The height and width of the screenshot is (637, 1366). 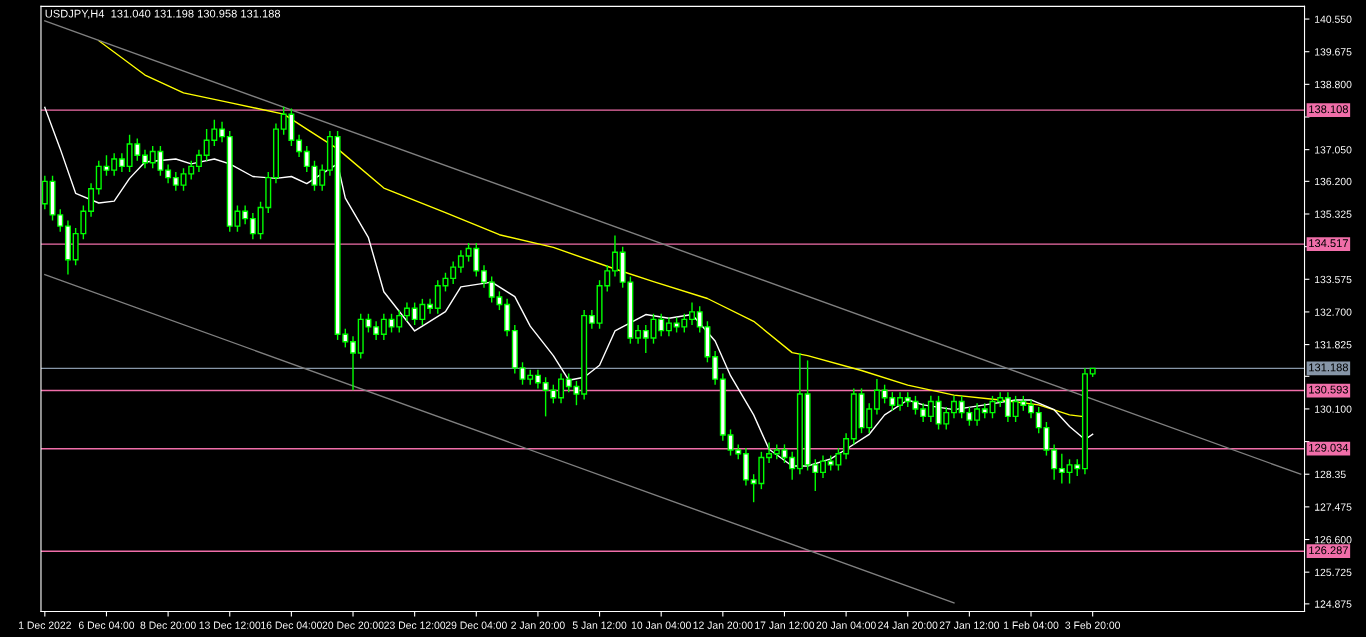 I want to click on x-tick-label: 8 Dec 20:00, so click(x=168, y=625).